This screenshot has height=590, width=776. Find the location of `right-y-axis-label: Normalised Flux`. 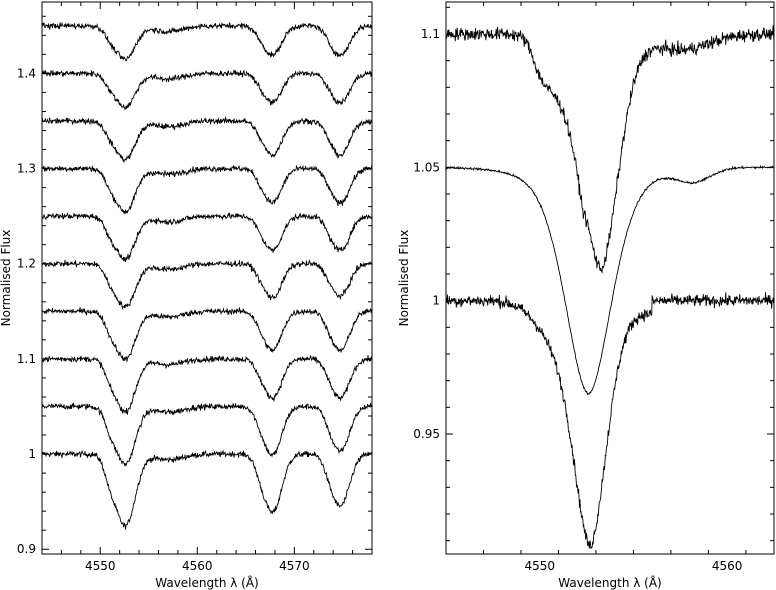

right-y-axis-label: Normalised Flux is located at coordinates (404, 278).